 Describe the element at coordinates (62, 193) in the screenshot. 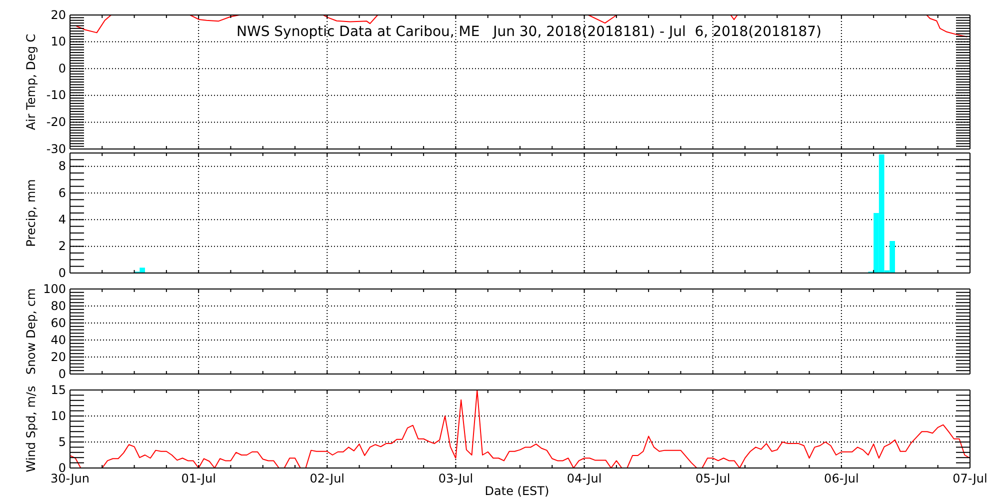

I see `y-tick-label: 6` at that location.